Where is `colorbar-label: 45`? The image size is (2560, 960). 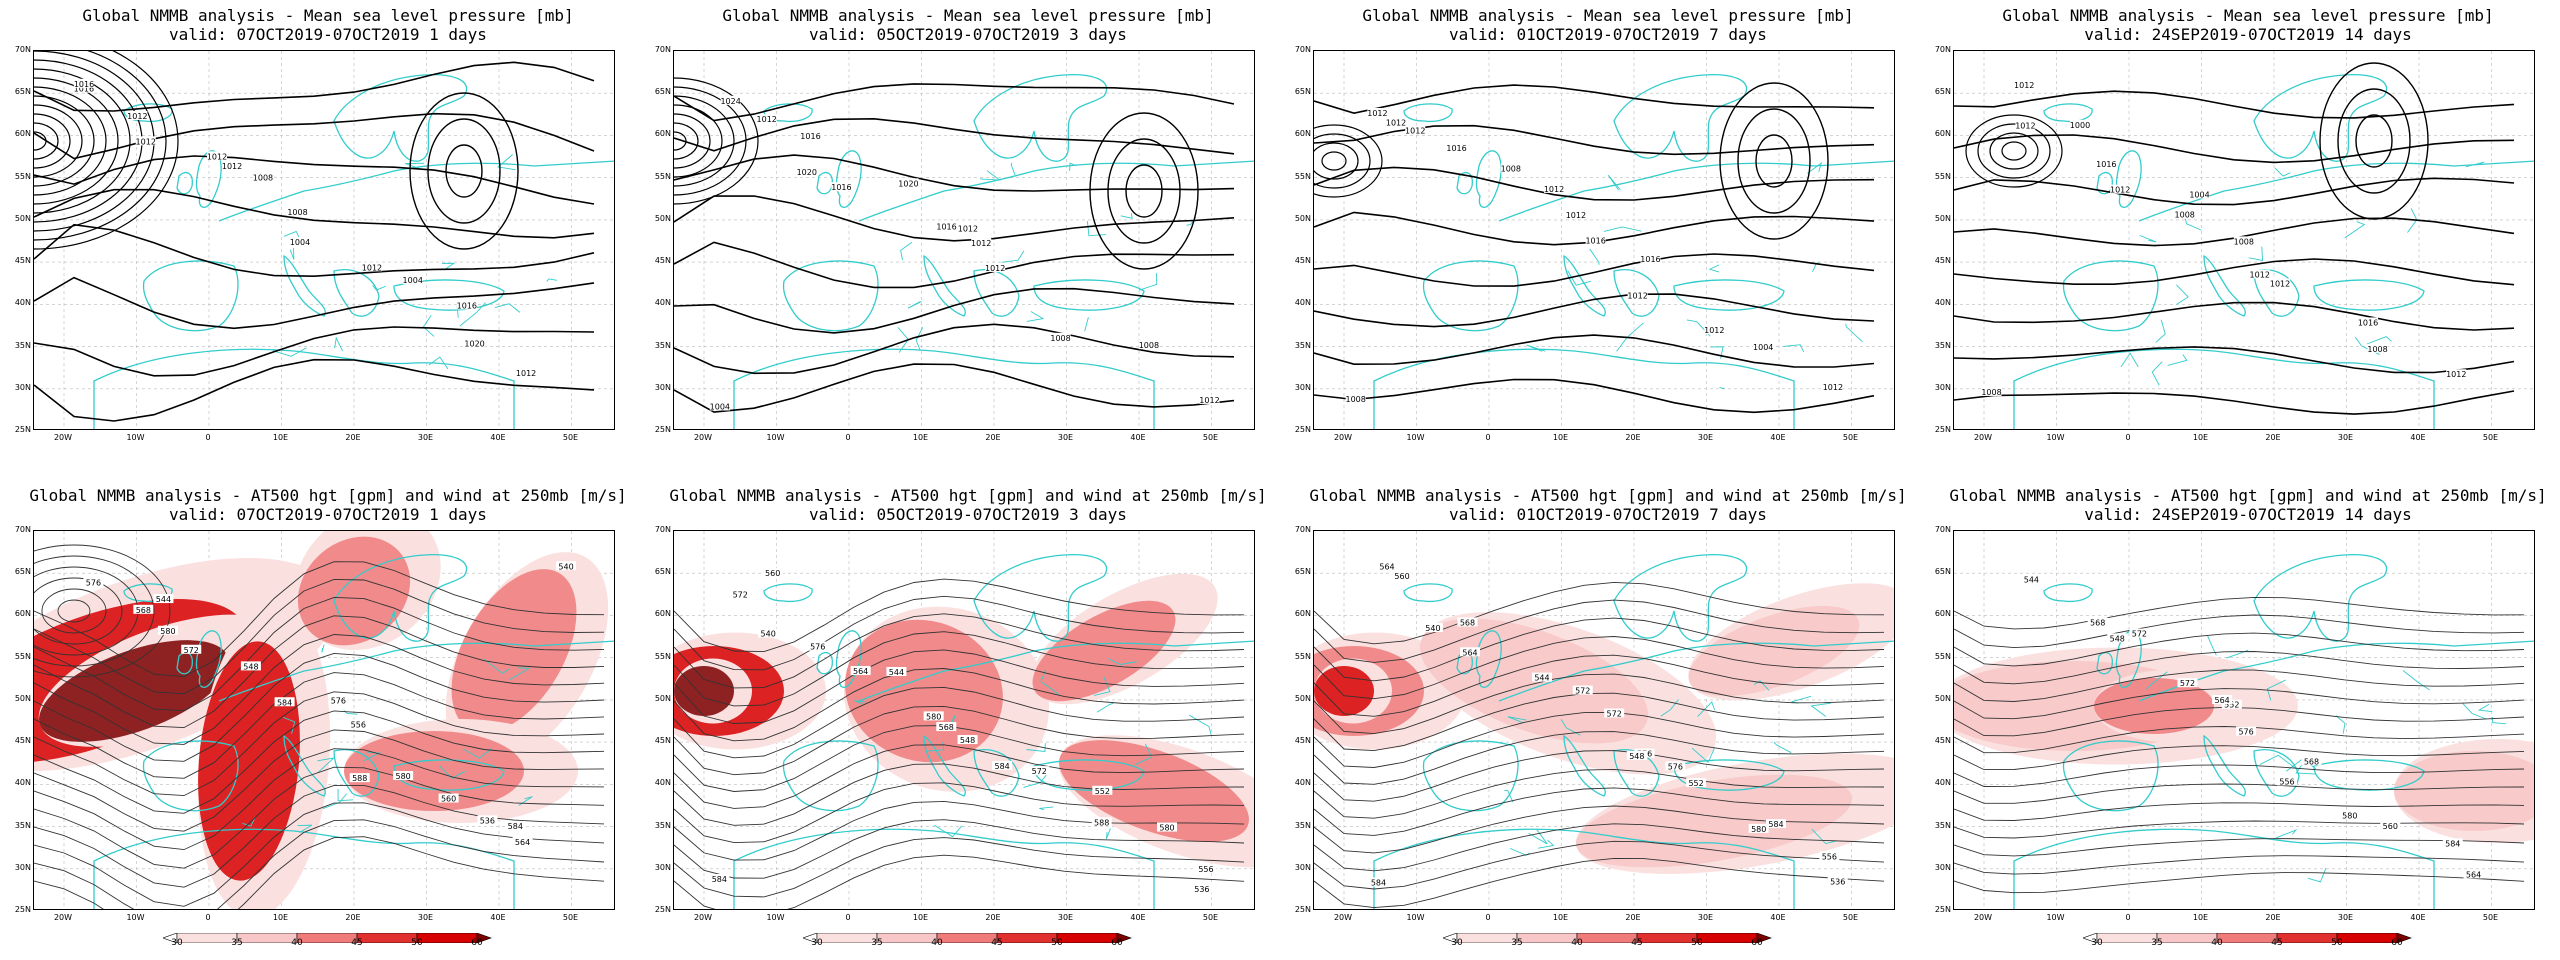 colorbar-label: 45 is located at coordinates (1637, 943).